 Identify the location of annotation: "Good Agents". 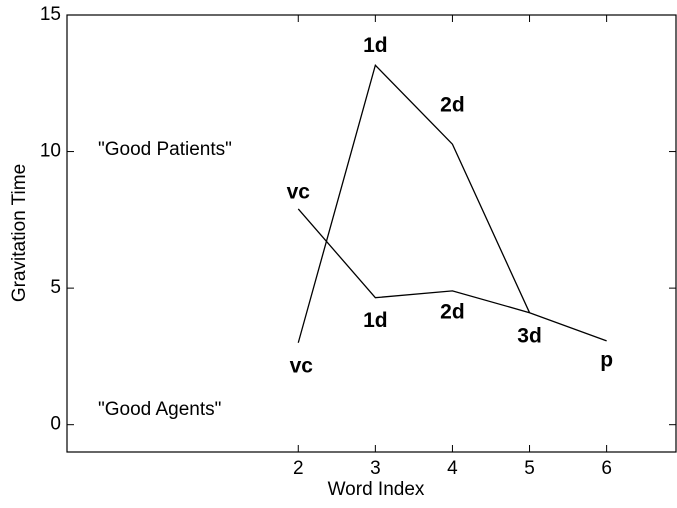
(159, 409).